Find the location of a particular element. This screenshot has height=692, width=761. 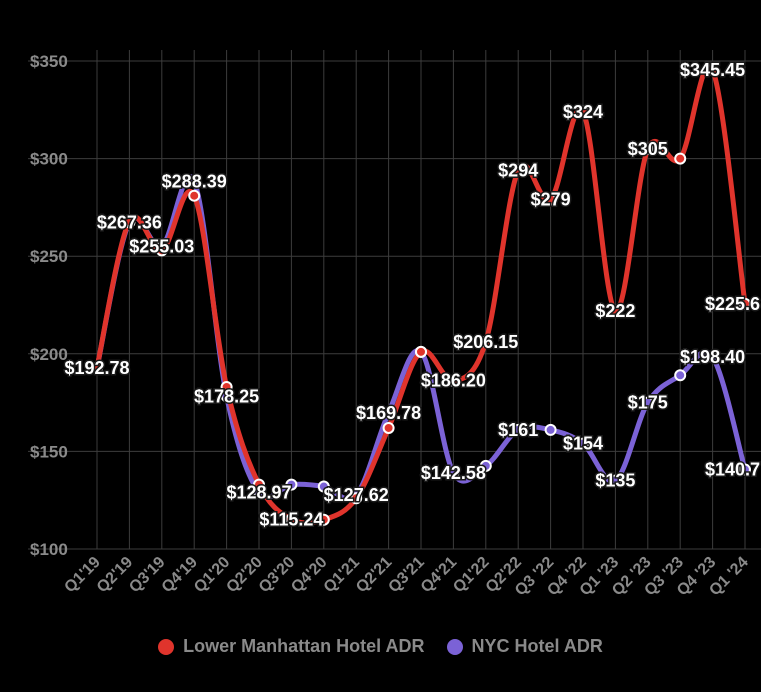

data-label-1: $255.03 is located at coordinates (161, 246).